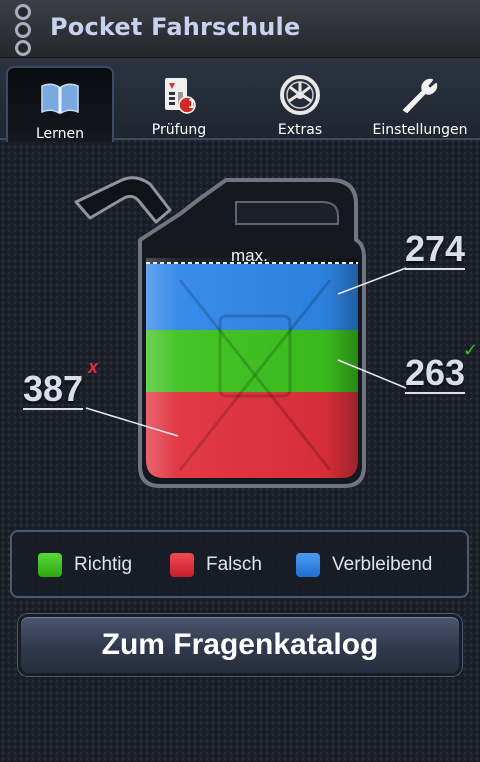 The height and width of the screenshot is (762, 480). Describe the element at coordinates (50, 565) in the screenshot. I see `green-swatch` at that location.